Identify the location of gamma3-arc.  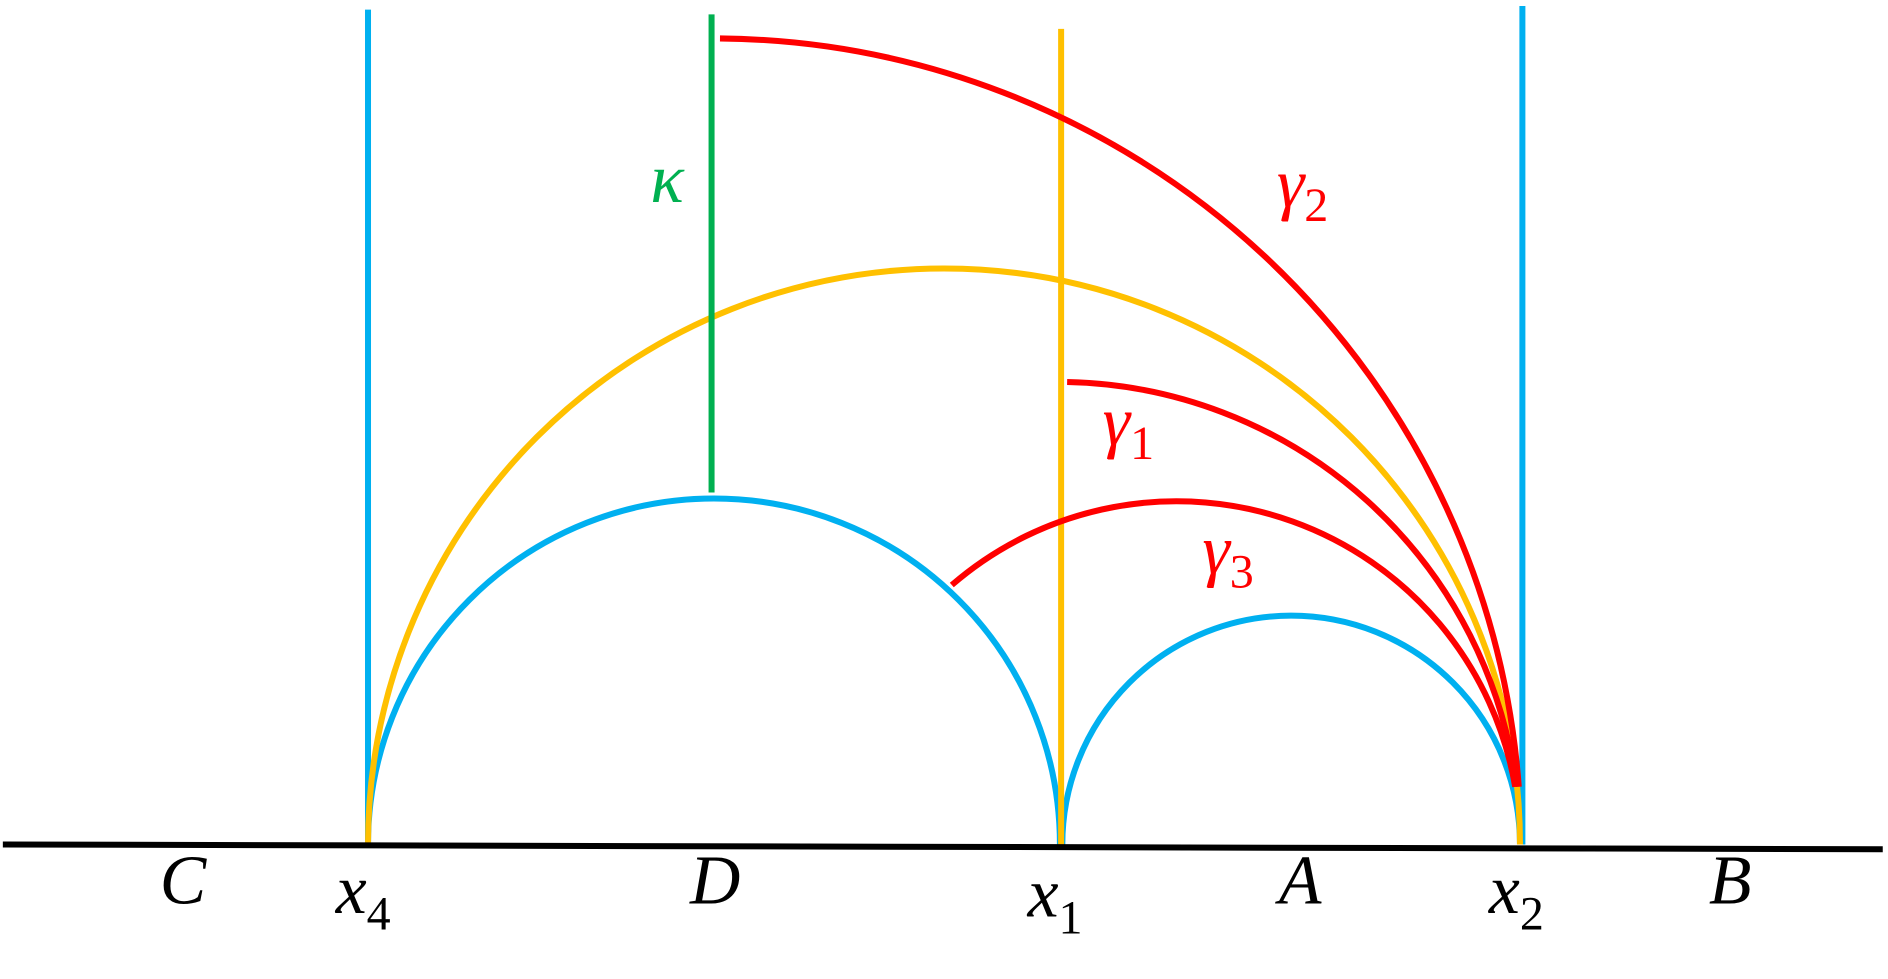
(1234, 643).